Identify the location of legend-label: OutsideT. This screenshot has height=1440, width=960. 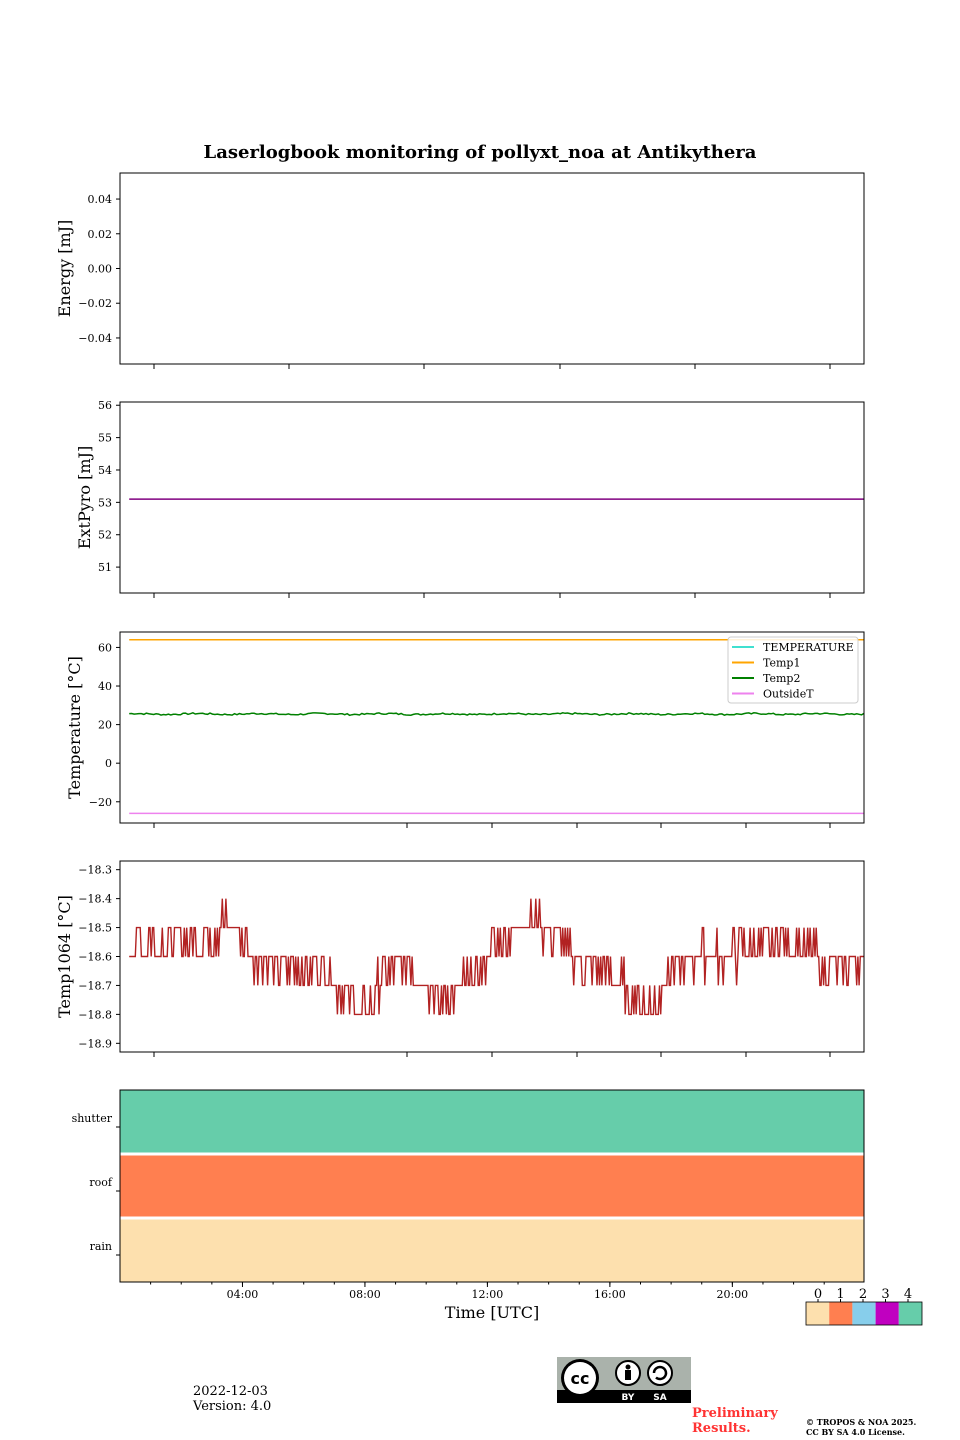
(788, 694).